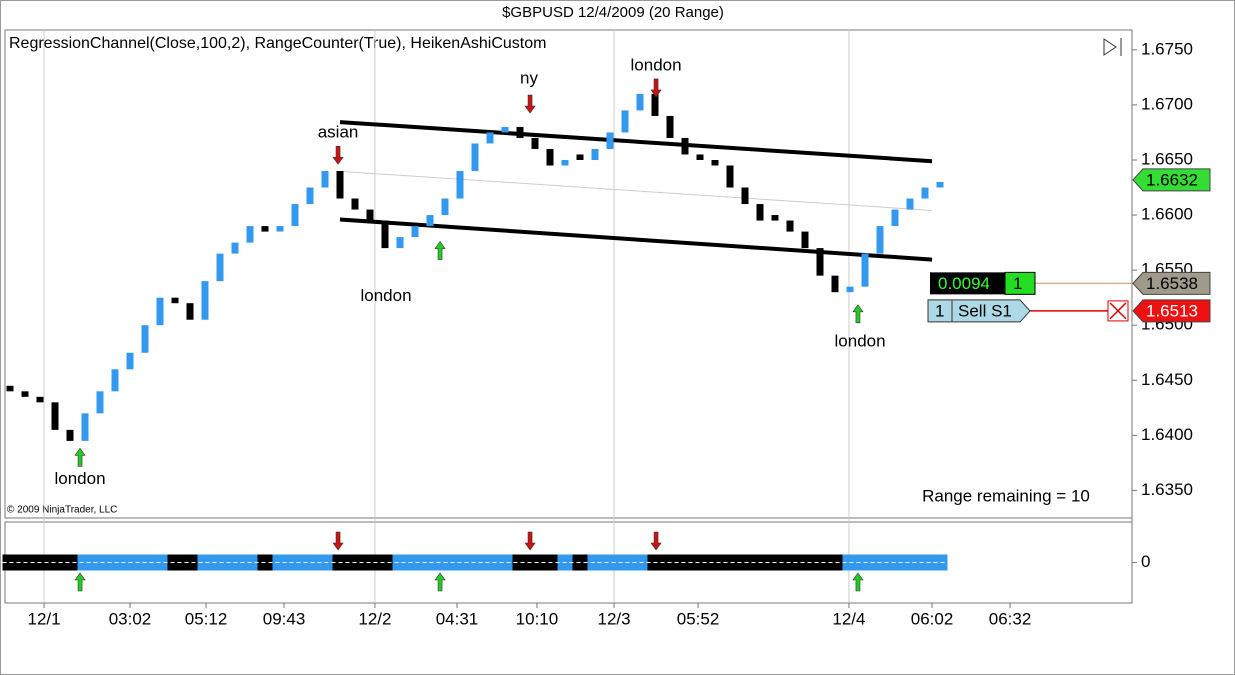 The height and width of the screenshot is (675, 1235). What do you see at coordinates (698, 618) in the screenshot?
I see `x-tick-label: 05:52` at bounding box center [698, 618].